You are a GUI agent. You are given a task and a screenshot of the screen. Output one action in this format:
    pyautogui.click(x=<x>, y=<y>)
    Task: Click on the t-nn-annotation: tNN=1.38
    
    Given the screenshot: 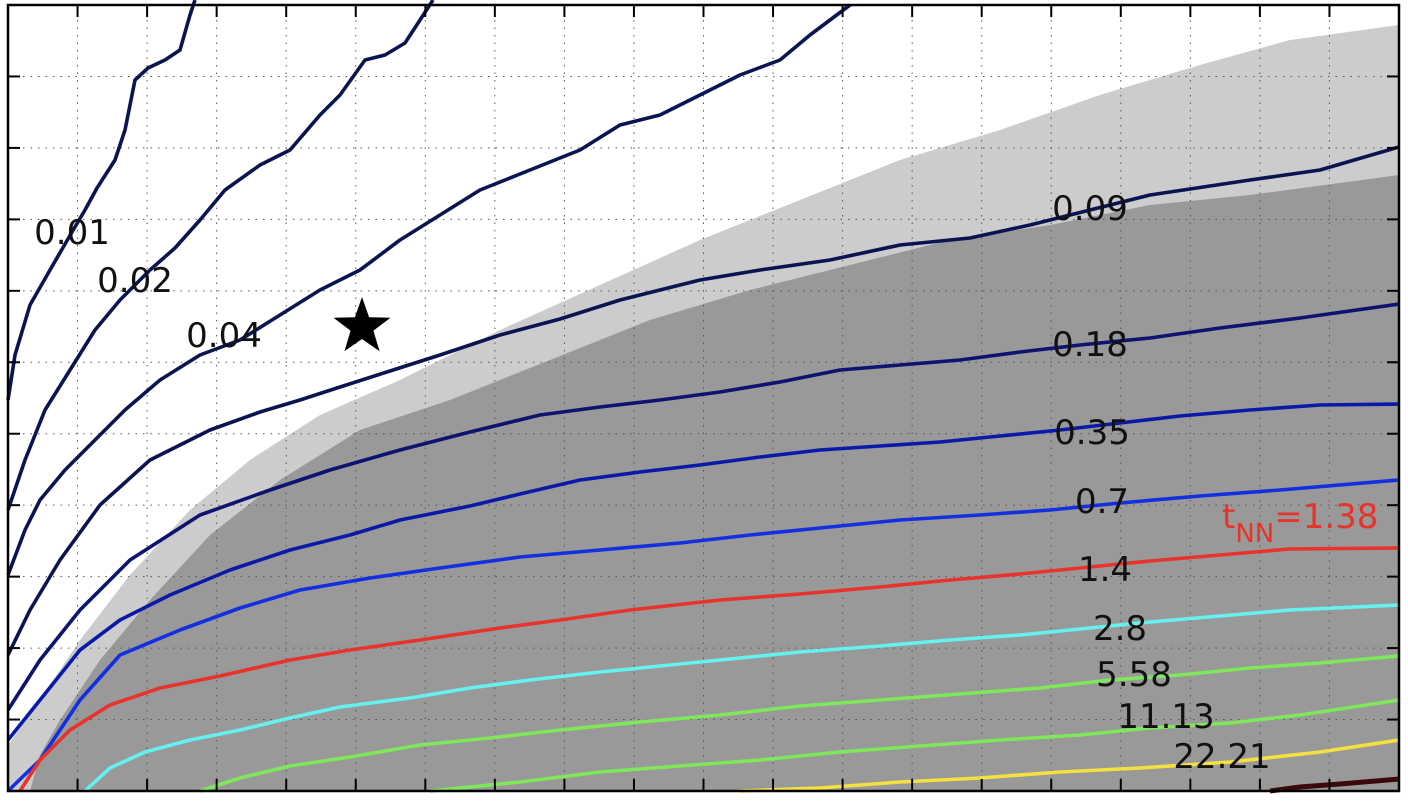 What is the action you would take?
    pyautogui.click(x=1300, y=523)
    